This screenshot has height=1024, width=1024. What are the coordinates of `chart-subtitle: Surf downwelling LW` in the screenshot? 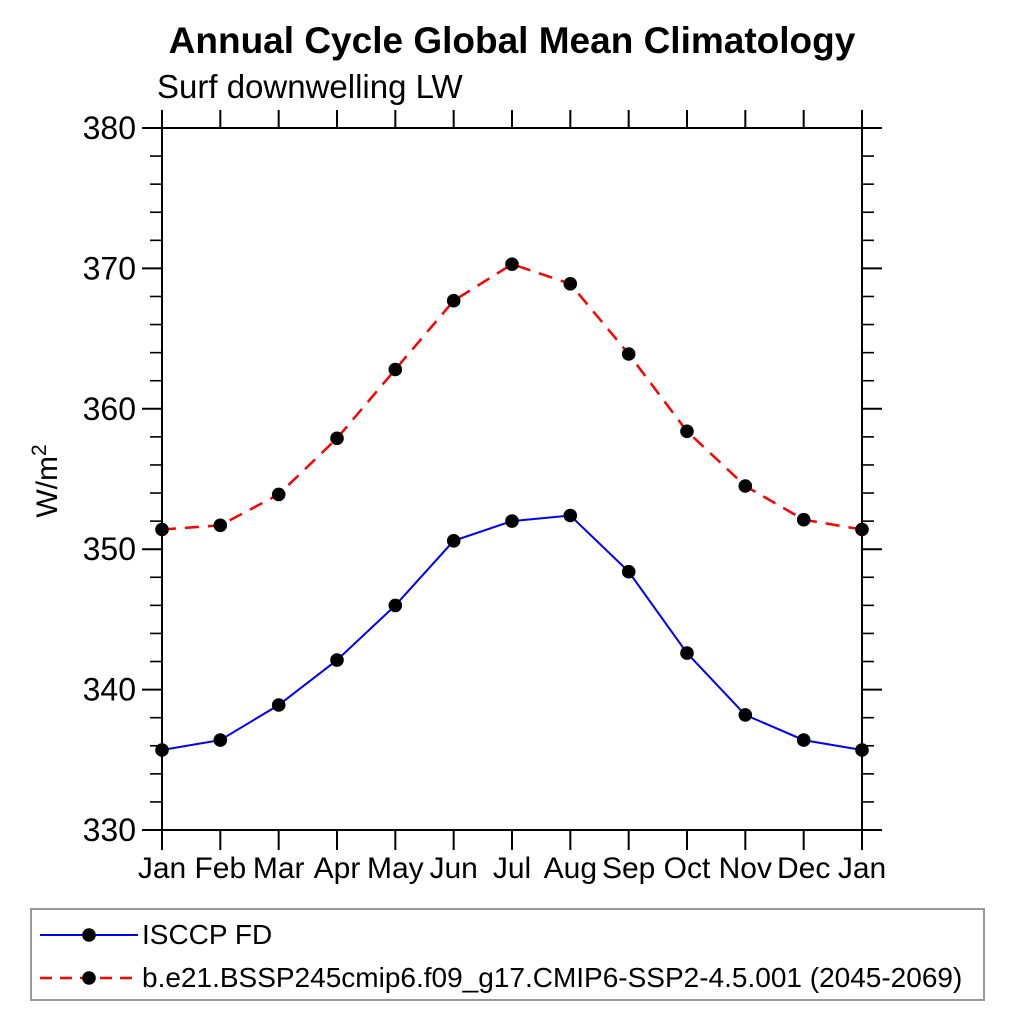 It's located at (310, 86).